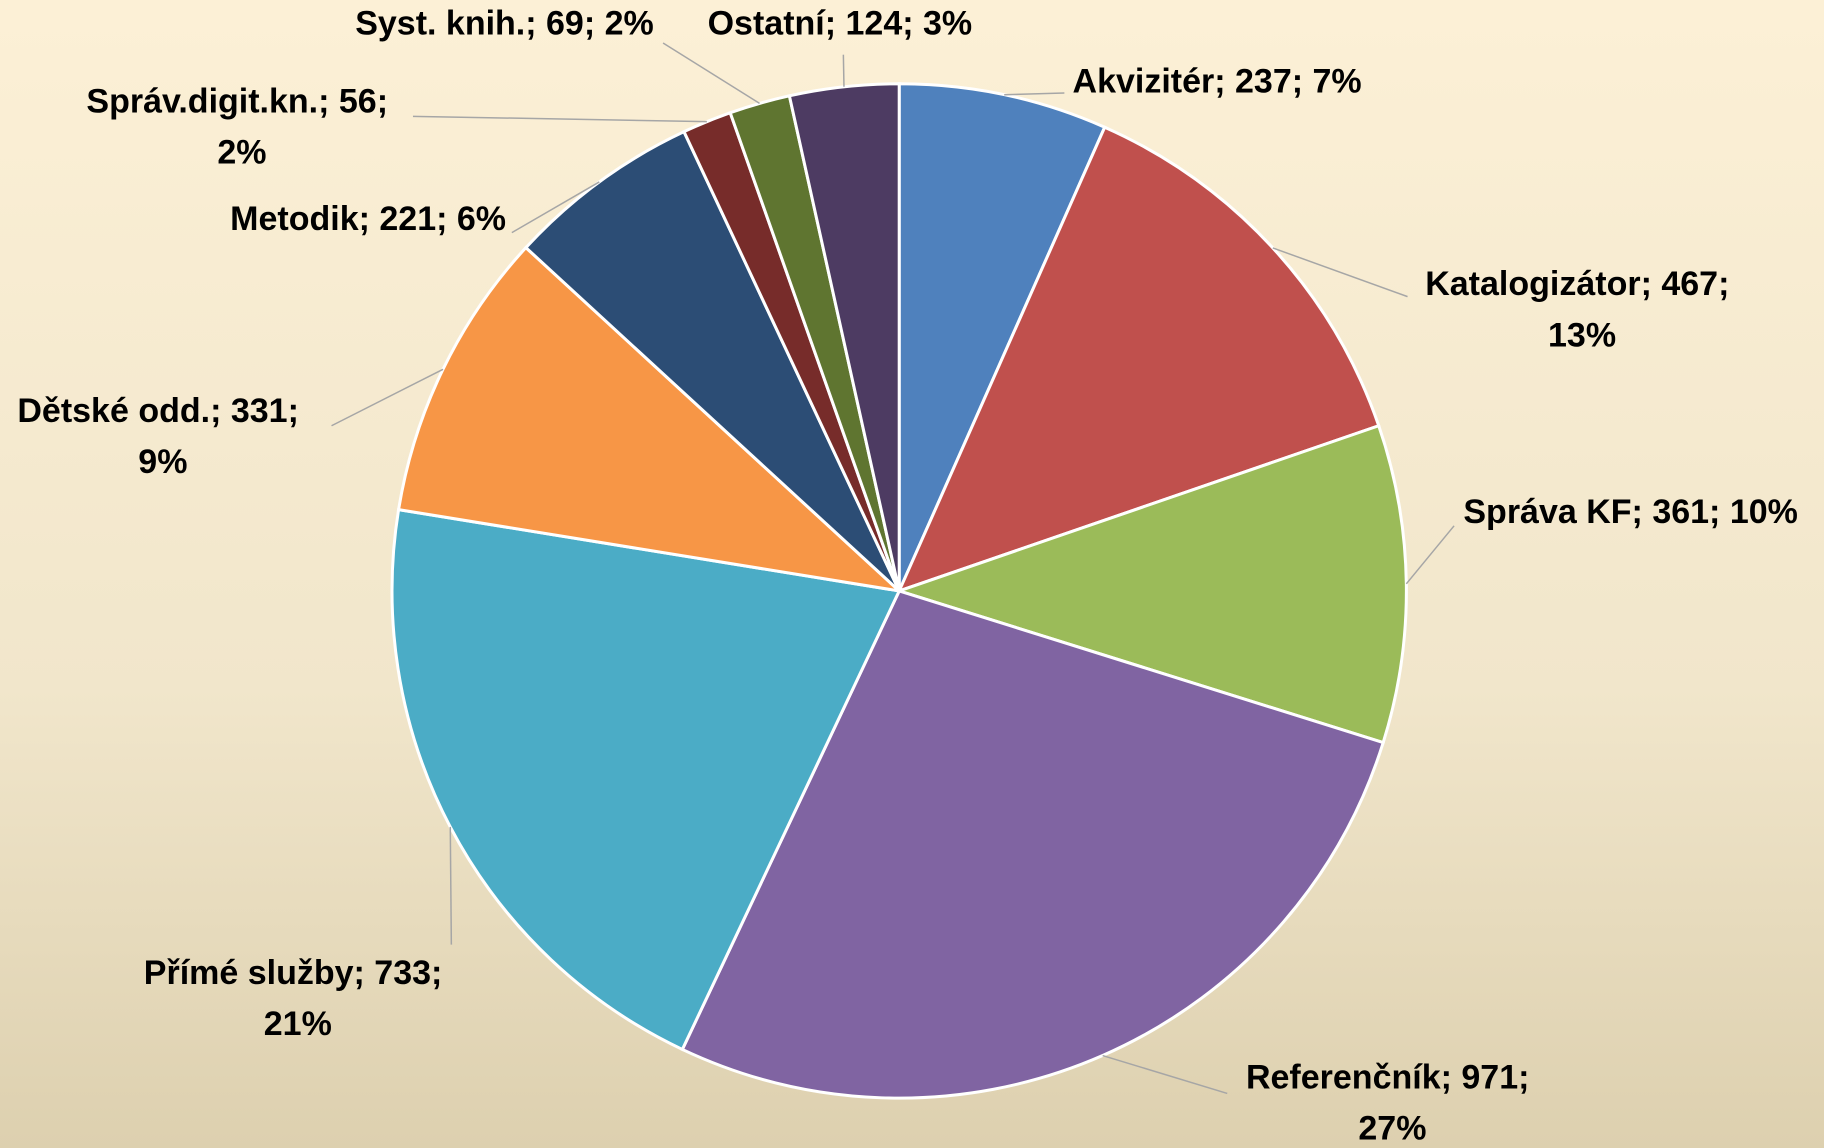  Describe the element at coordinates (368, 219) in the screenshot. I see `data-label: Metodik; 221; 6%` at that location.